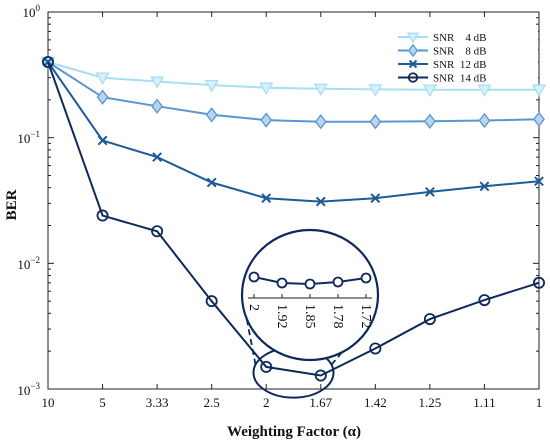  Describe the element at coordinates (294, 432) in the screenshot. I see `x-axis-title: Weighting Factor (α)` at that location.